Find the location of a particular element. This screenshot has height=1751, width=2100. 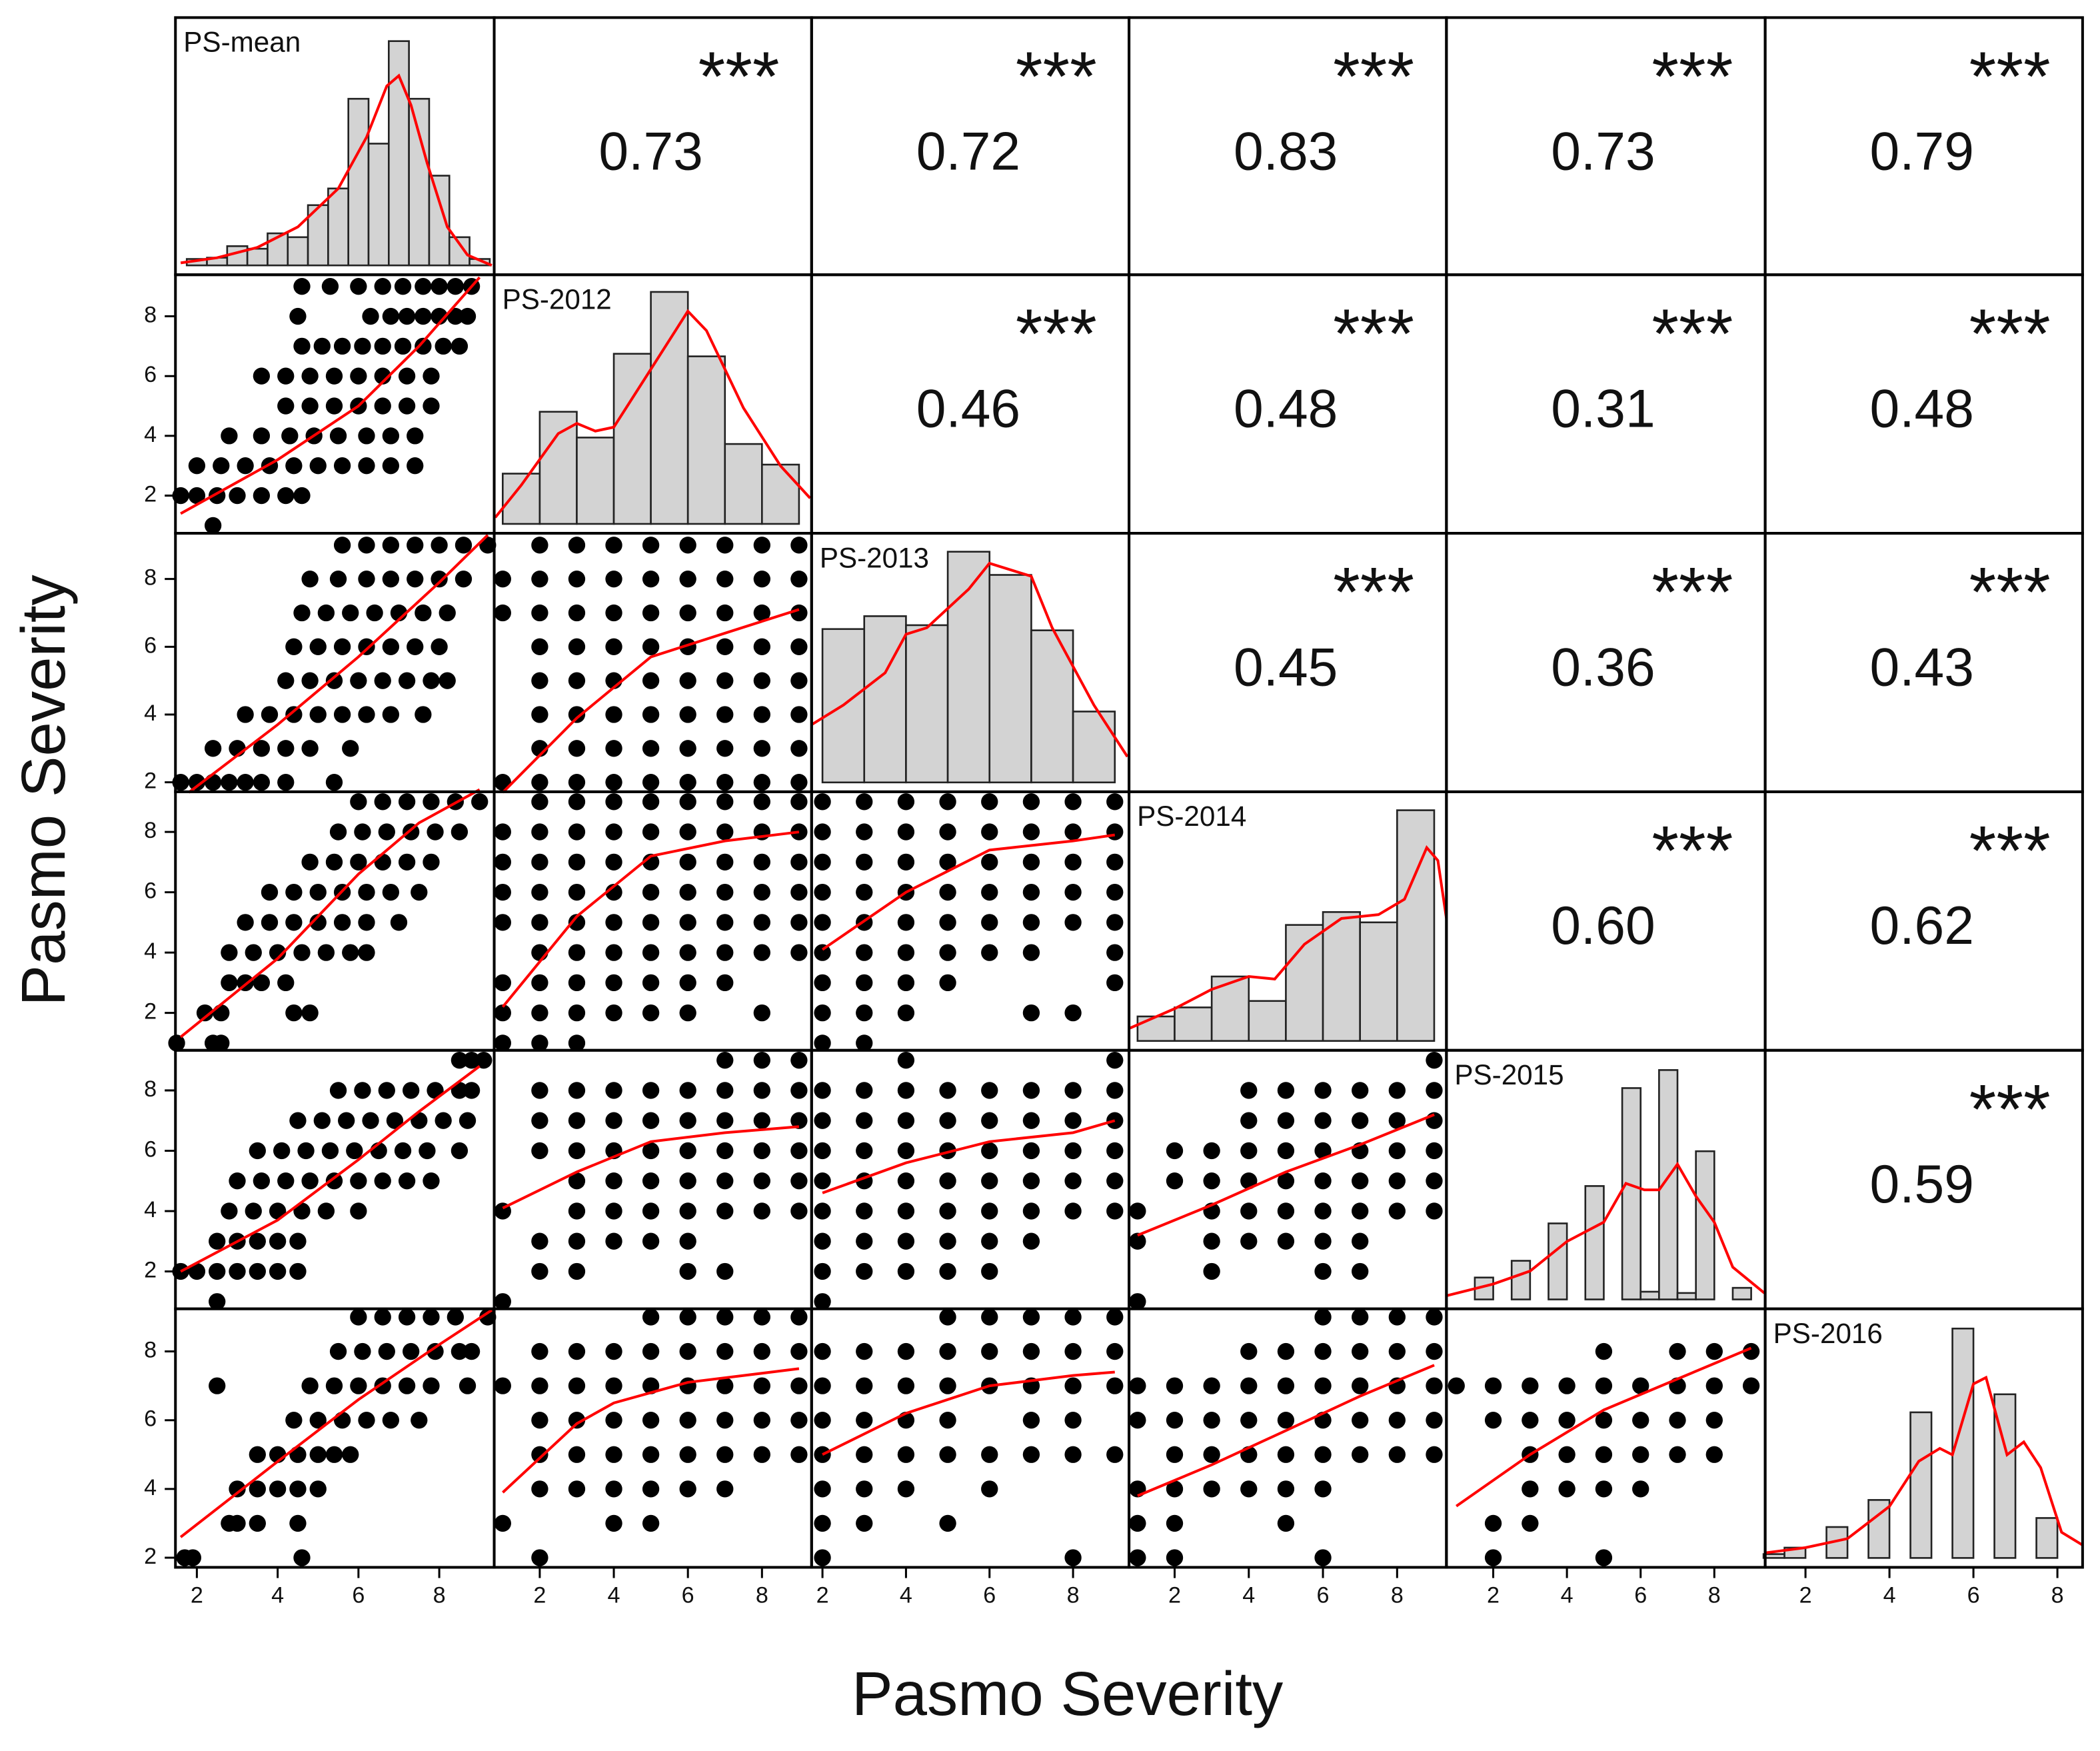

x-tick-label: 8 is located at coordinates (1715, 1595).